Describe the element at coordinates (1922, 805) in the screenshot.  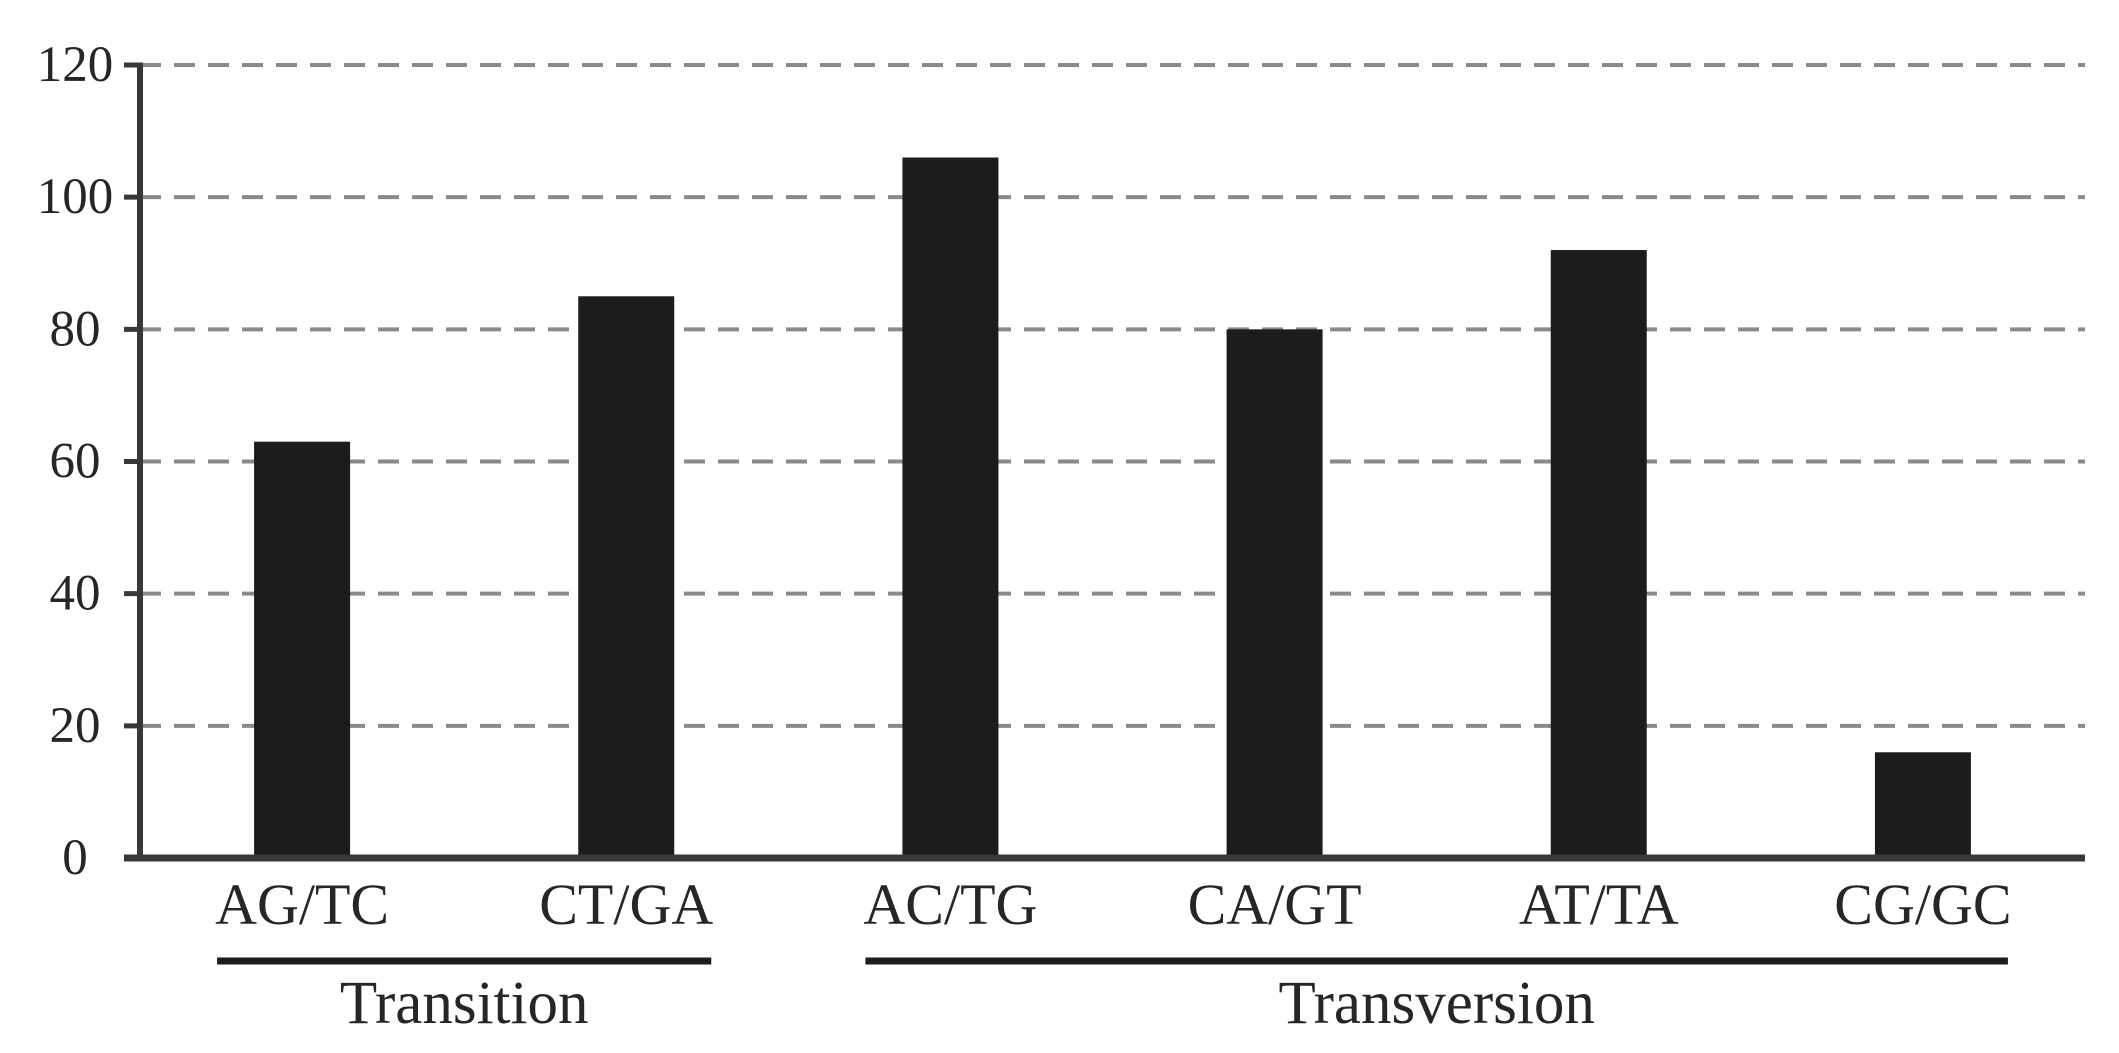
I see `bar-cg-gc` at that location.